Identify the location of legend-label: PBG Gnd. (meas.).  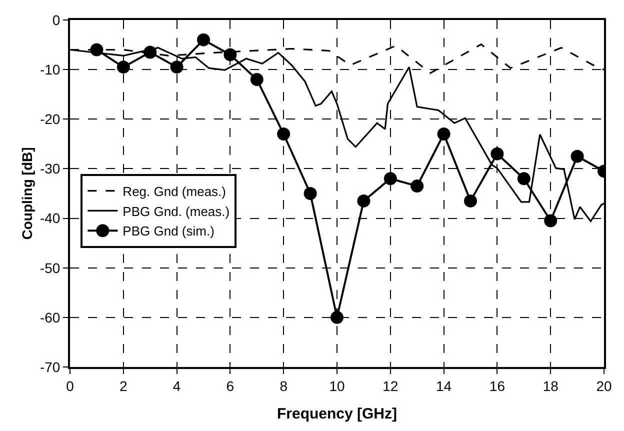
(176, 211).